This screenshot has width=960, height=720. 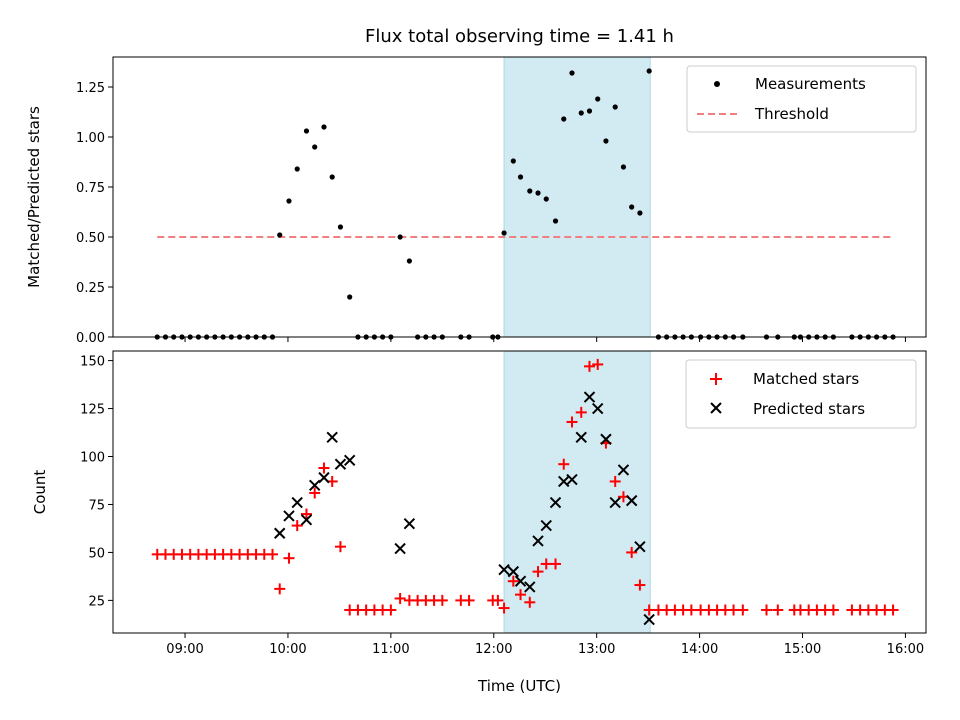 I want to click on legend-measurements-marker, so click(x=717, y=84).